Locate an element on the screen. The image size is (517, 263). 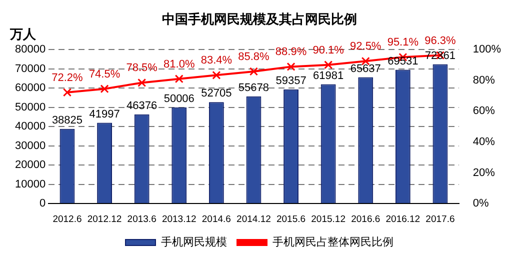
y-tick-label: 40000 is located at coordinates (30, 126).